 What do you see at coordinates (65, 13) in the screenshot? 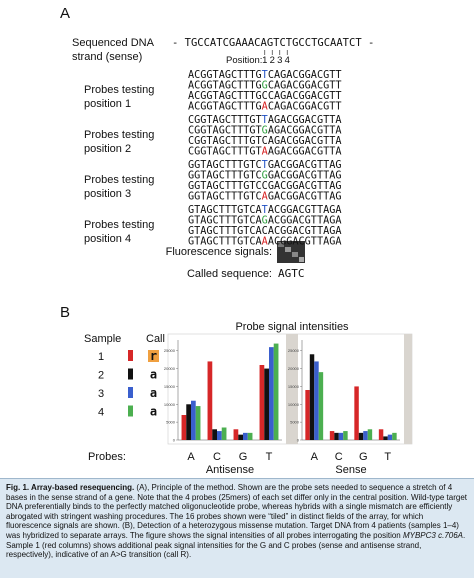
I see `panel-label: A` at bounding box center [65, 13].